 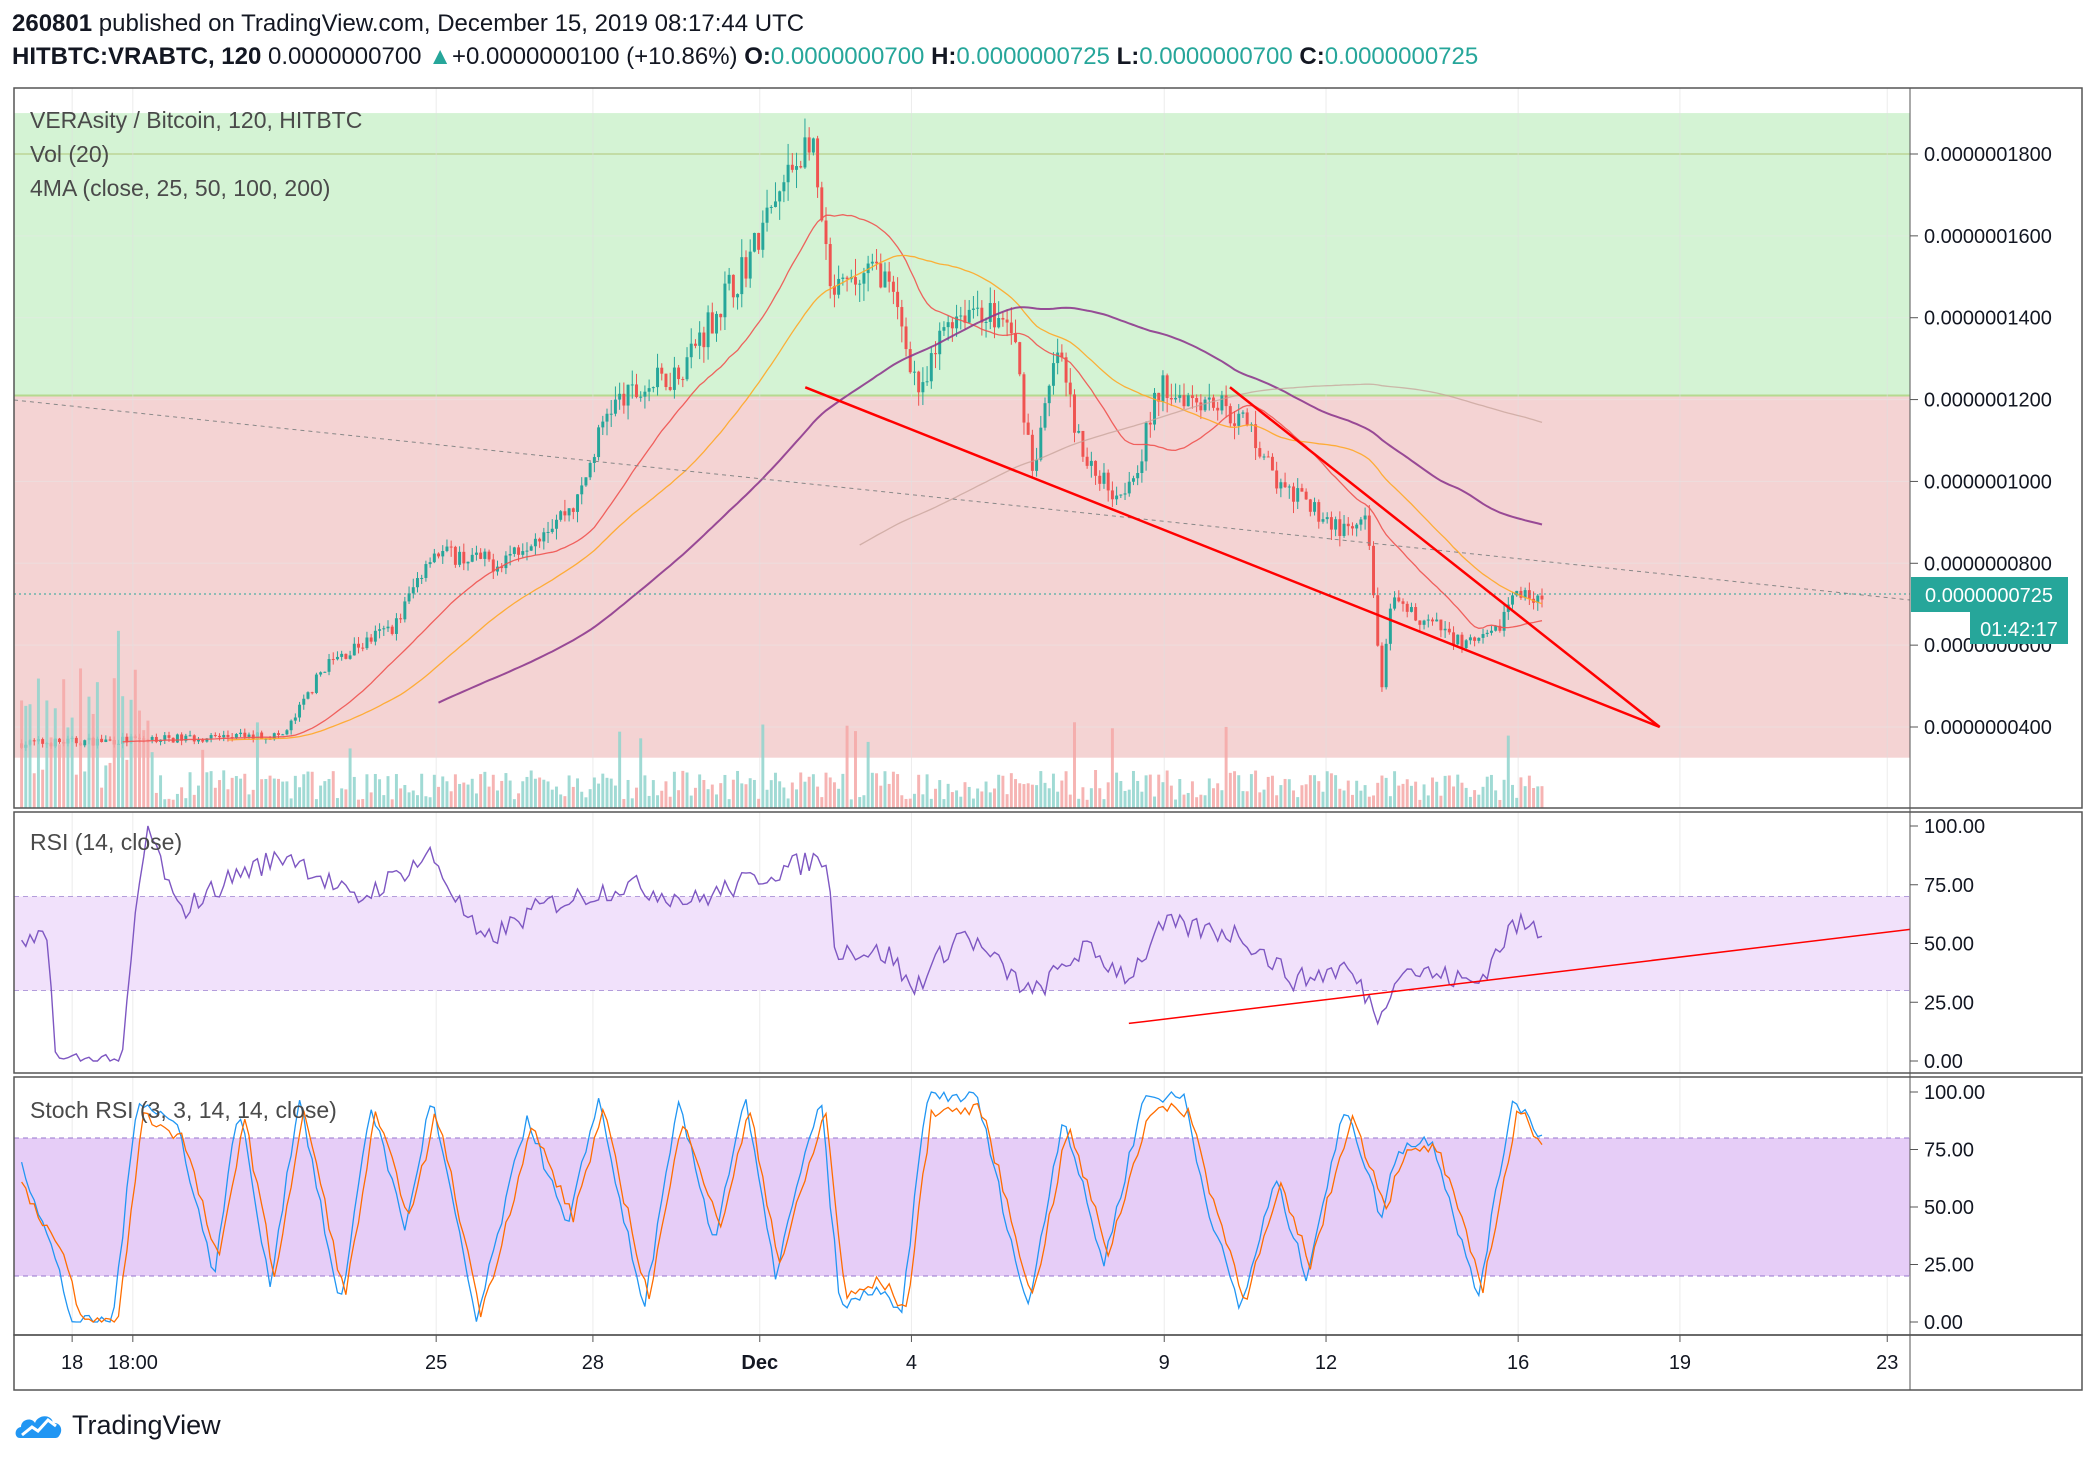 I want to click on stoch-tick-label: 100.00, so click(x=1954, y=1093).